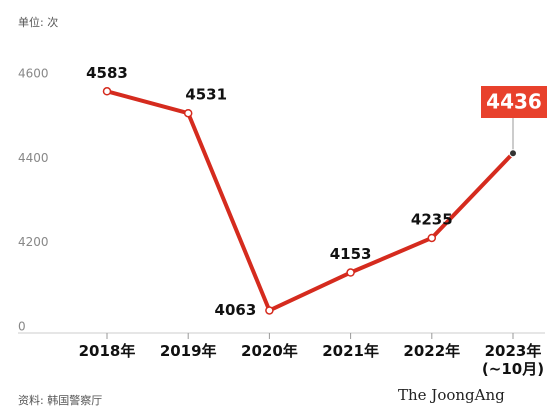 The image size is (558, 414). Describe the element at coordinates (269, 351) in the screenshot. I see `x-tick-label: 2020年` at that location.